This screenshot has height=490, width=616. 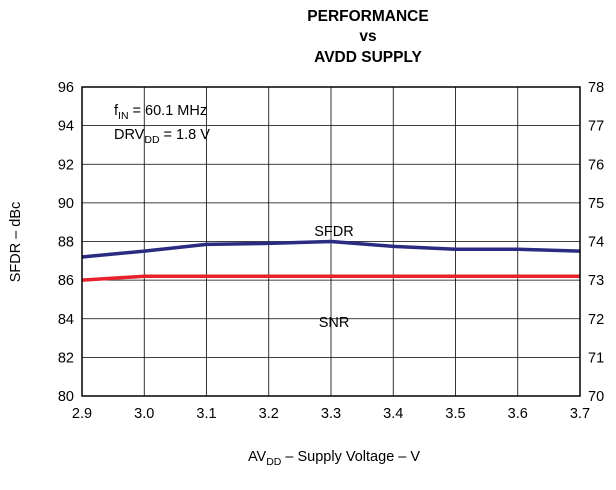 I want to click on x-tick-label: 3.3, so click(x=331, y=414).